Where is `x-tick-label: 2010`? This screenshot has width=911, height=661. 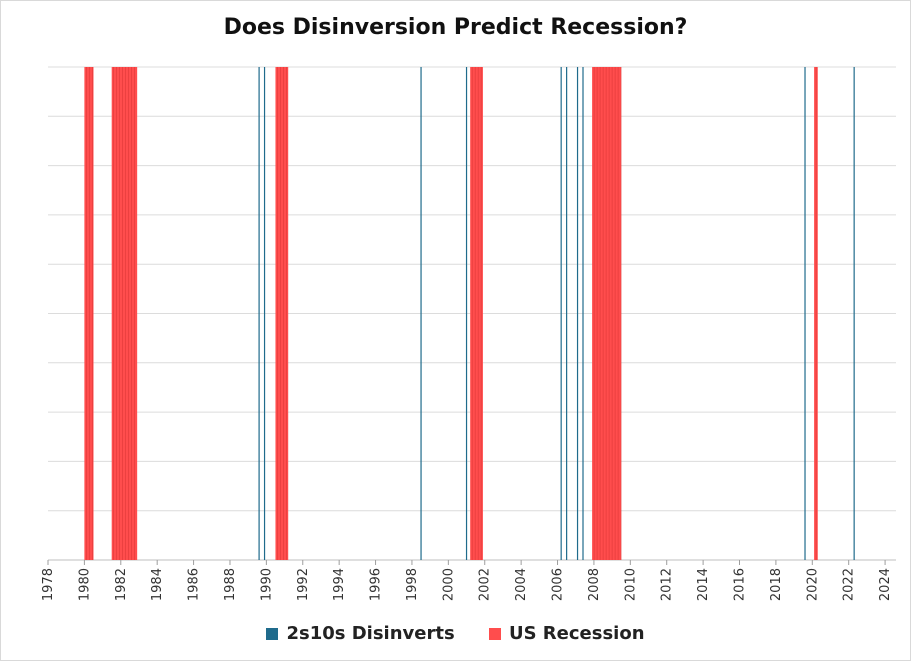
x-tick-label: 2010 is located at coordinates (630, 584).